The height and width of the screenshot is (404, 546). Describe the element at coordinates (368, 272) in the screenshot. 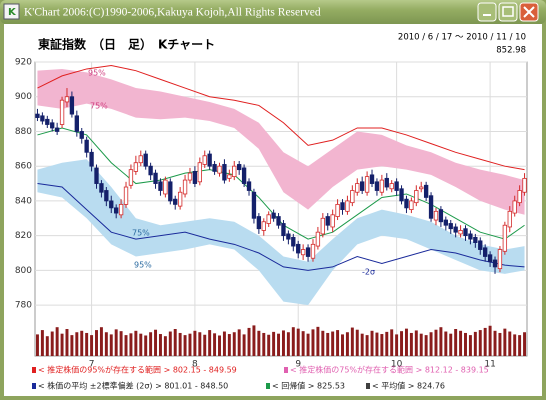

I see `annotation: -2σ` at that location.